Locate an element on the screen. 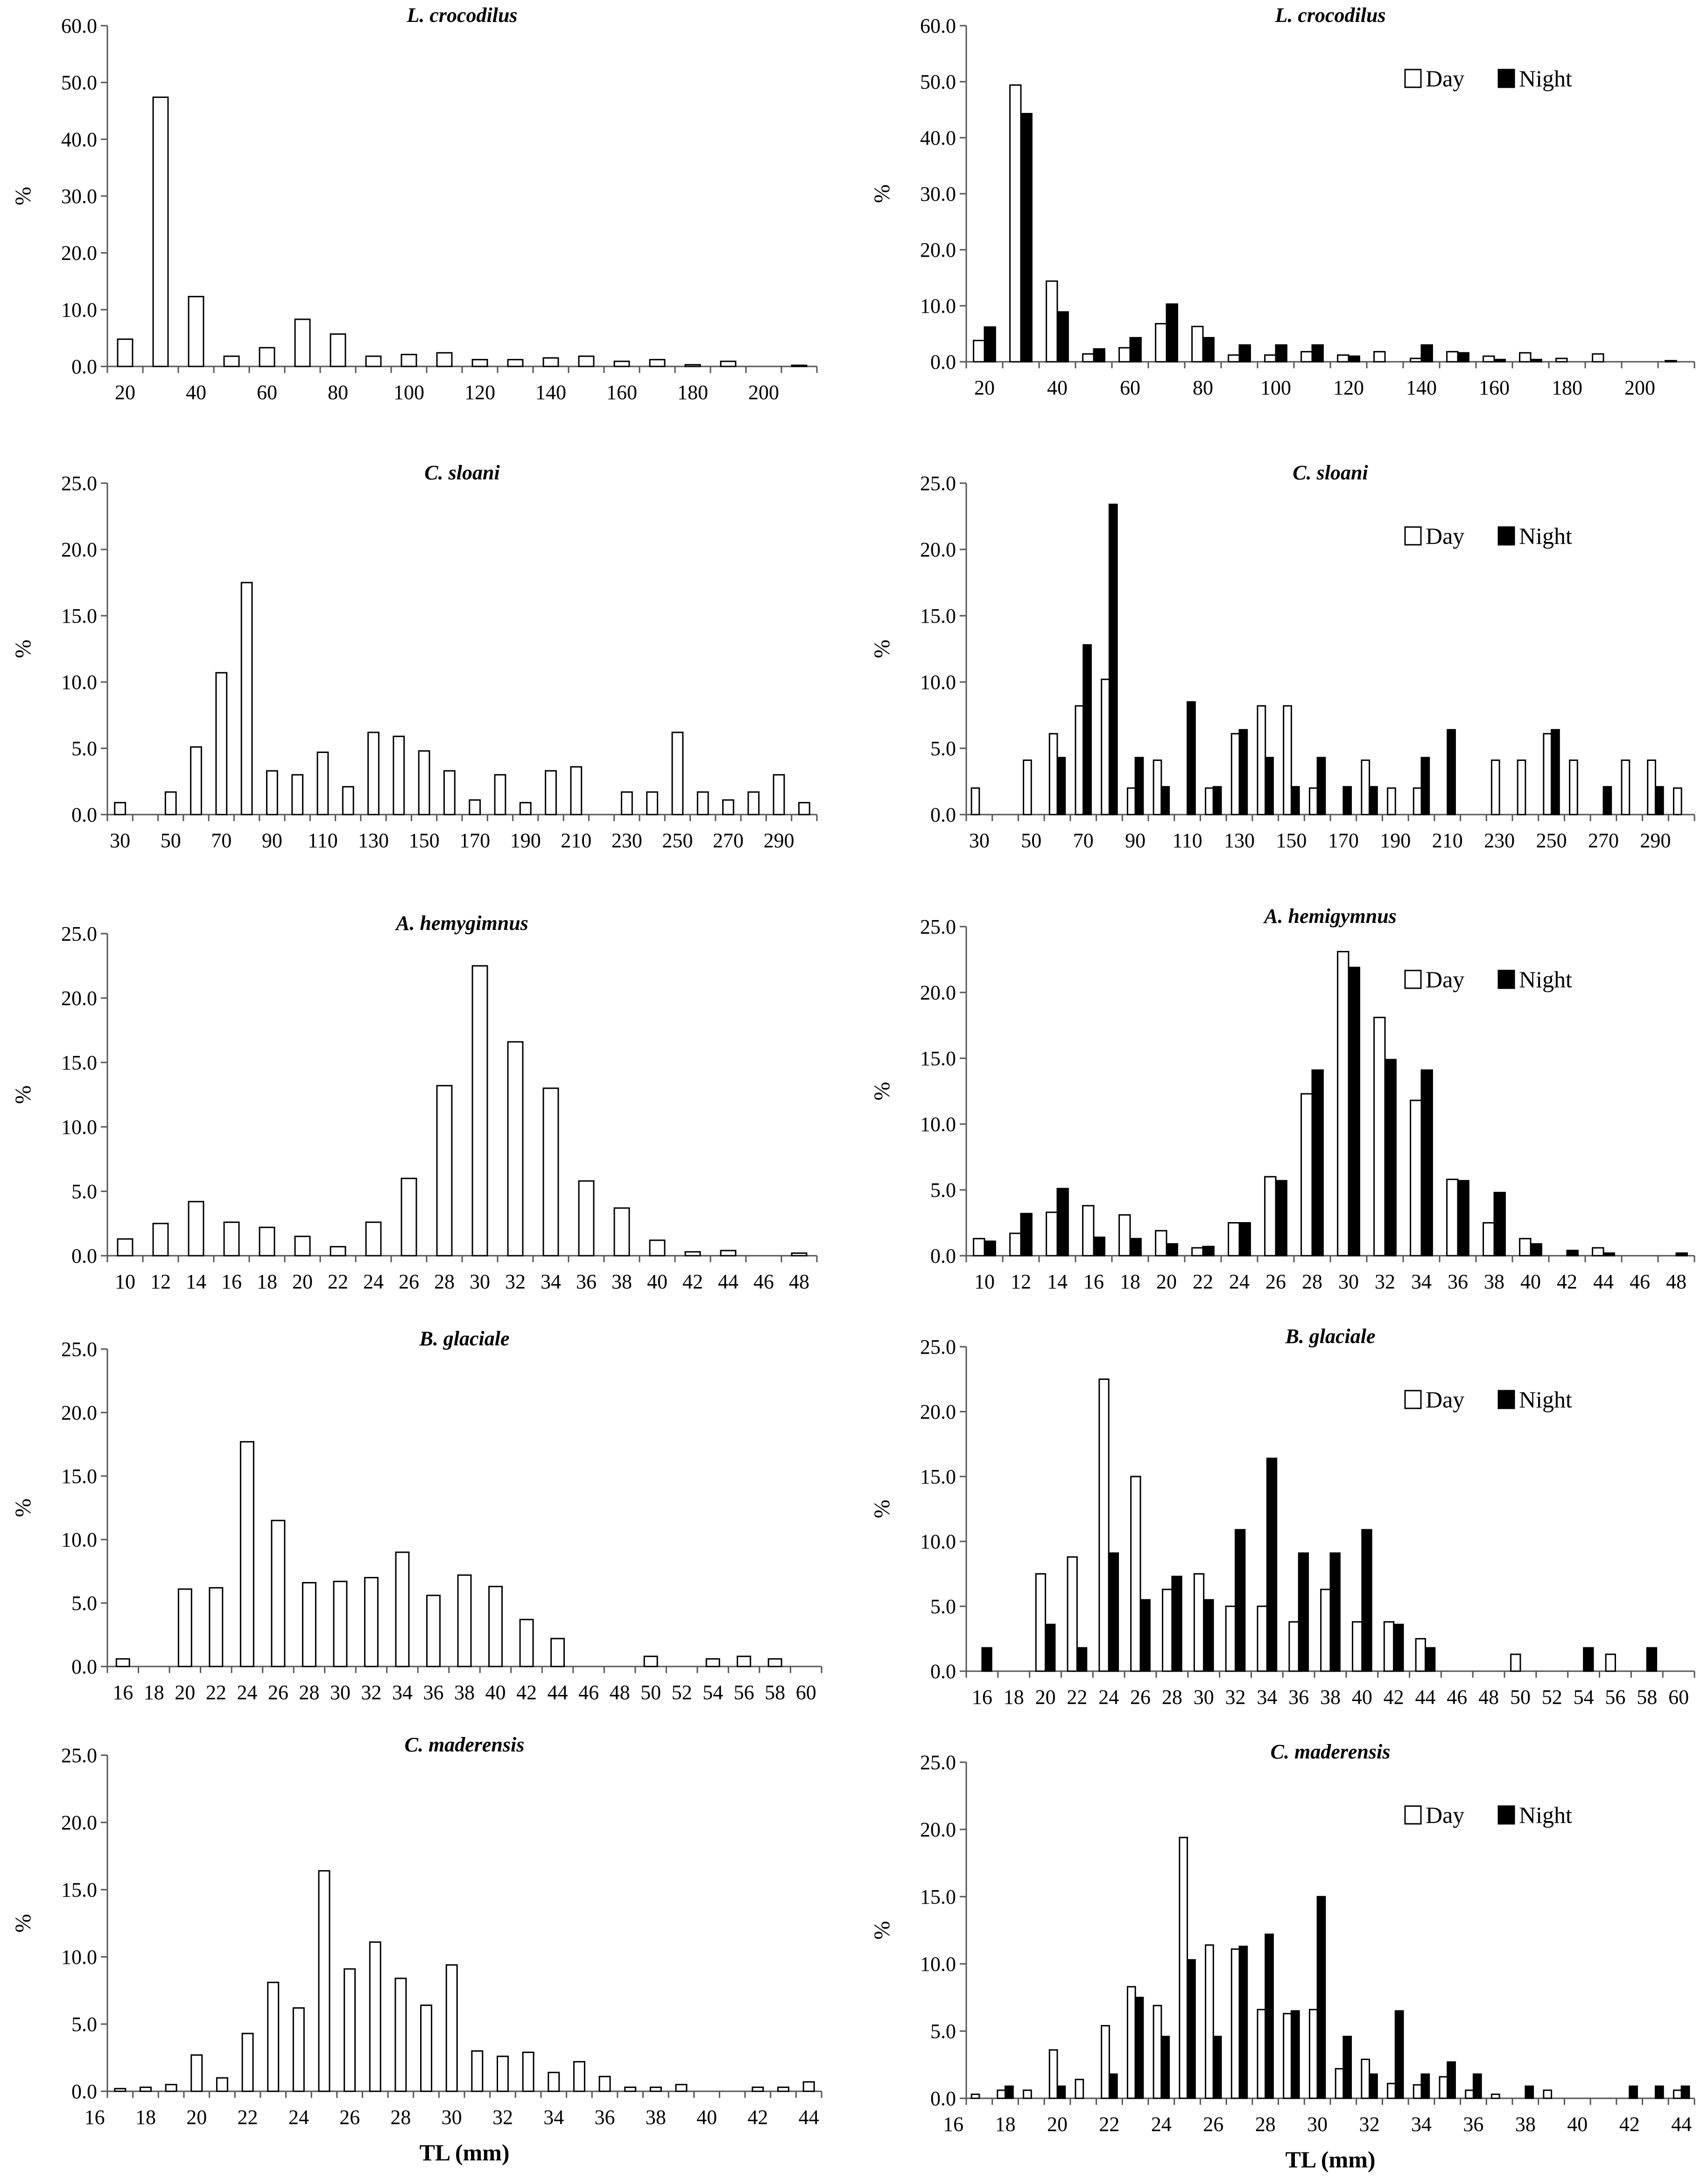 The height and width of the screenshot is (2180, 1708). legend-label-day: Day is located at coordinates (1445, 1400).